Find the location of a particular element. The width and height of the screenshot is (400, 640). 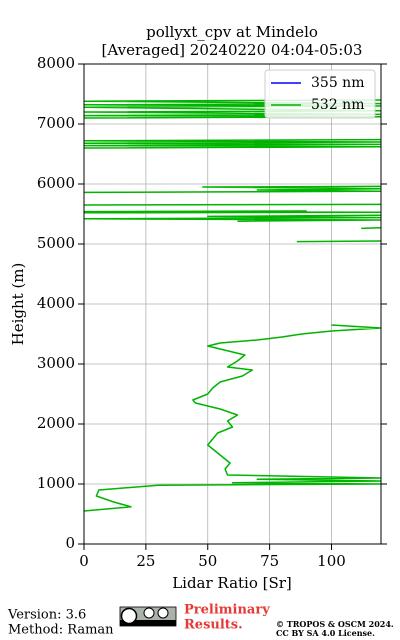

y-tick-label: 3000 is located at coordinates (56, 363).